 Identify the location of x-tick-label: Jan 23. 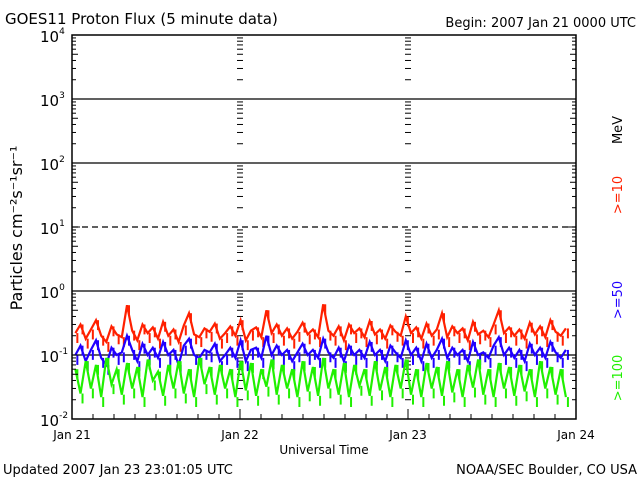
(407, 435).